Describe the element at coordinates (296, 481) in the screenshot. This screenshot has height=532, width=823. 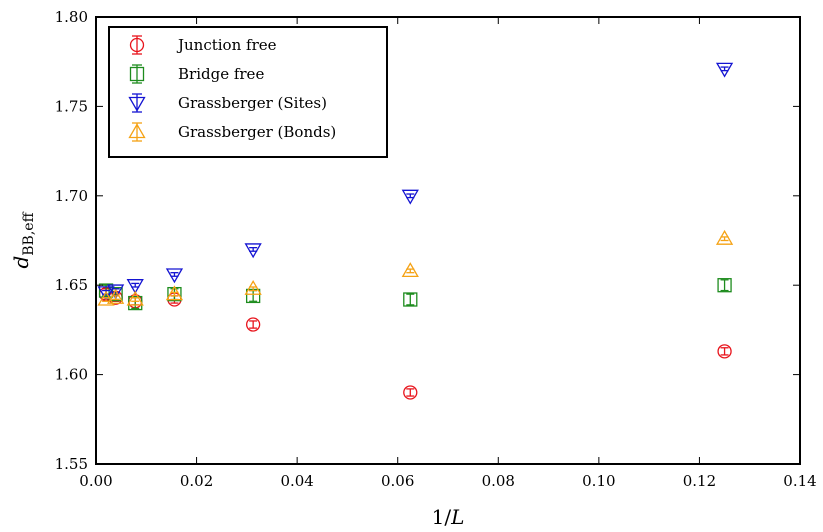
I see `x-tick-label: 0.04` at that location.